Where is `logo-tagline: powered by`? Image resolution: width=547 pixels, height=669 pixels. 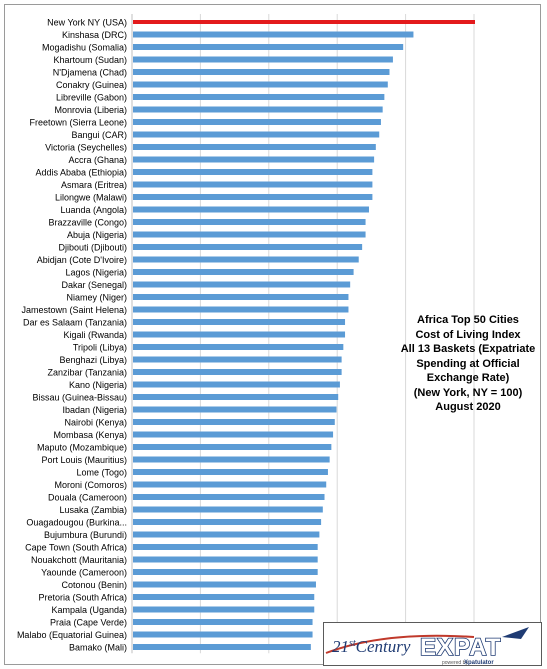
logo-tagline: powered by is located at coordinates (455, 663).